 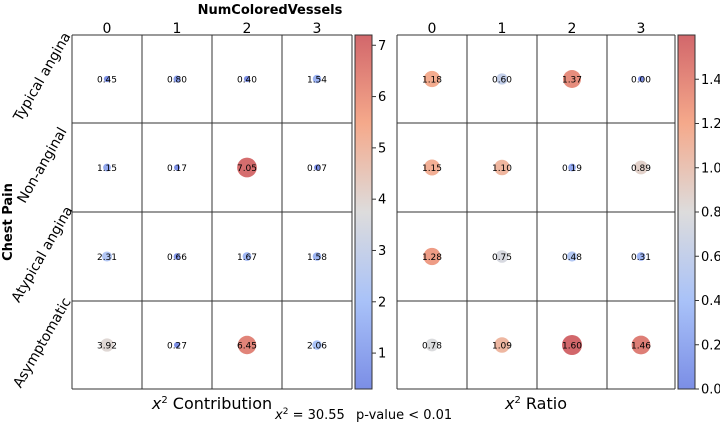 I want to click on cell-value-label: 0.00, so click(x=641, y=81).